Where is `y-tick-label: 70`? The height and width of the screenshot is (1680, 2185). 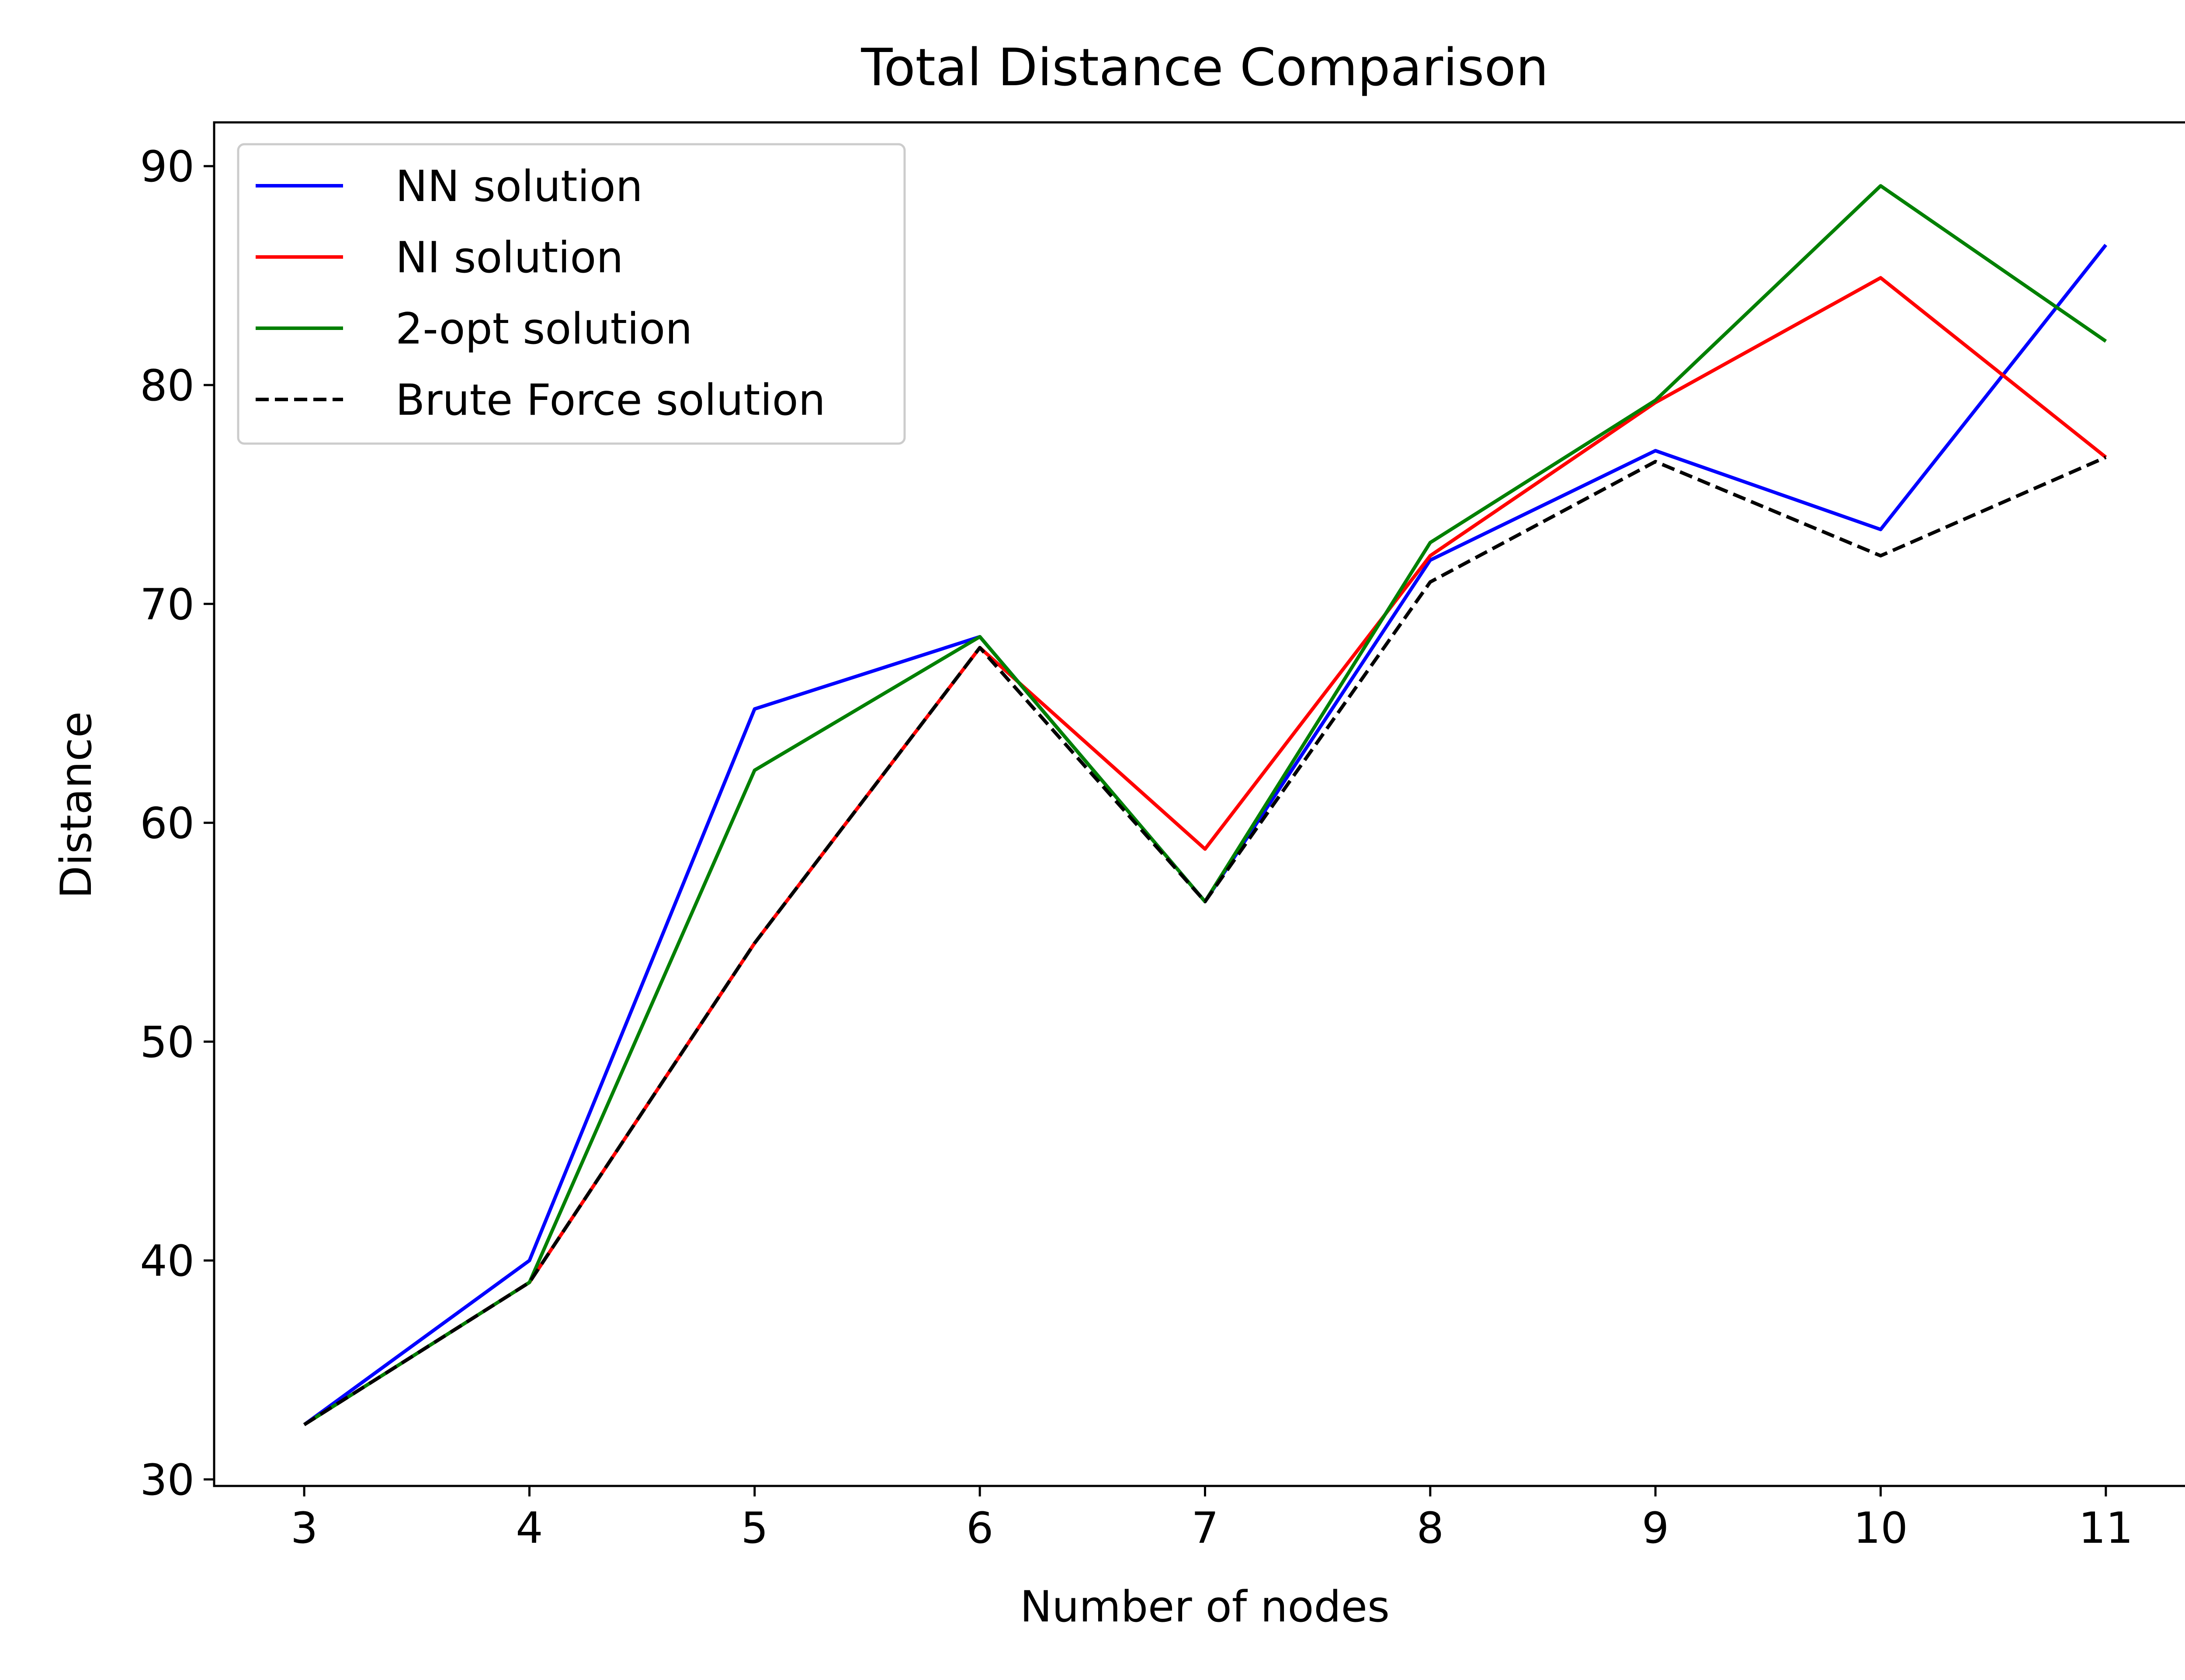
y-tick-label: 70 is located at coordinates (167, 605).